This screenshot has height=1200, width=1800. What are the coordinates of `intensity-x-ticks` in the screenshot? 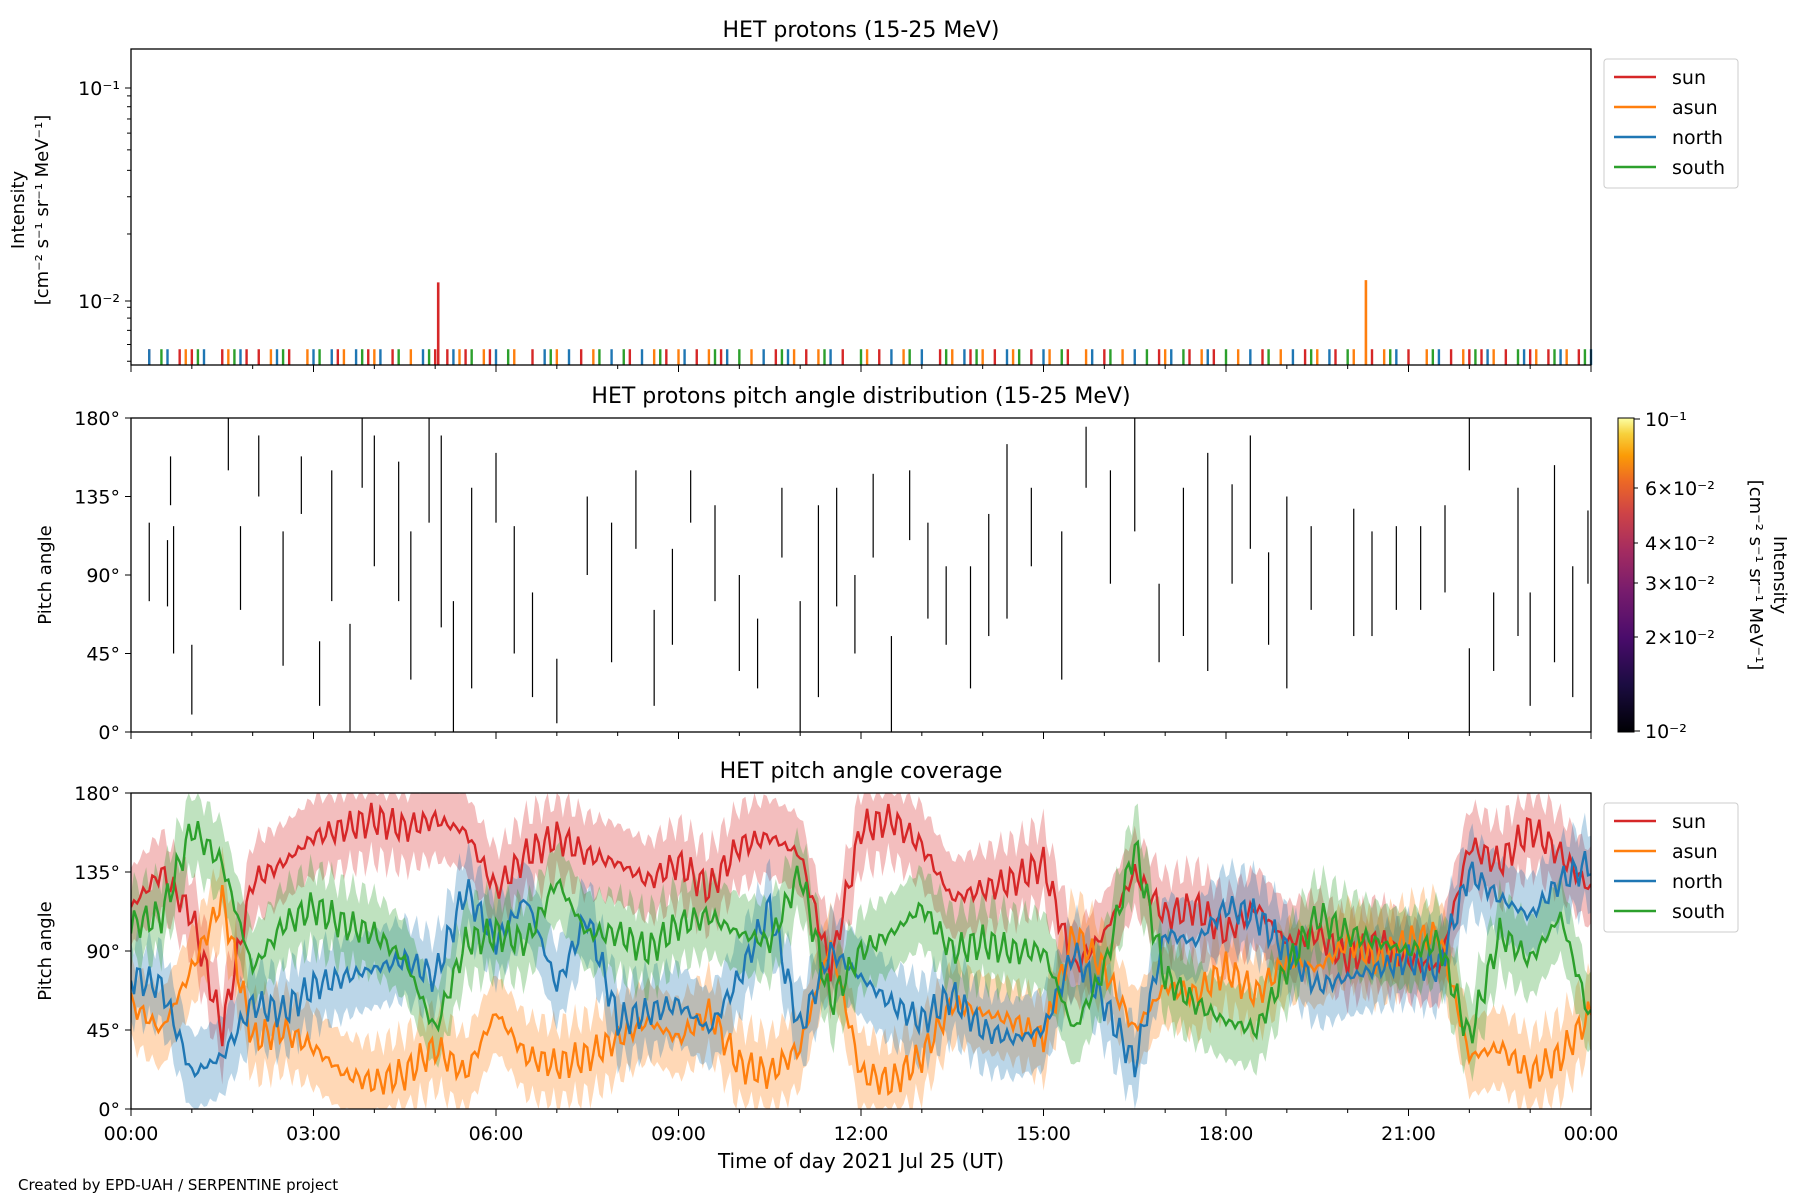 It's located at (861, 368).